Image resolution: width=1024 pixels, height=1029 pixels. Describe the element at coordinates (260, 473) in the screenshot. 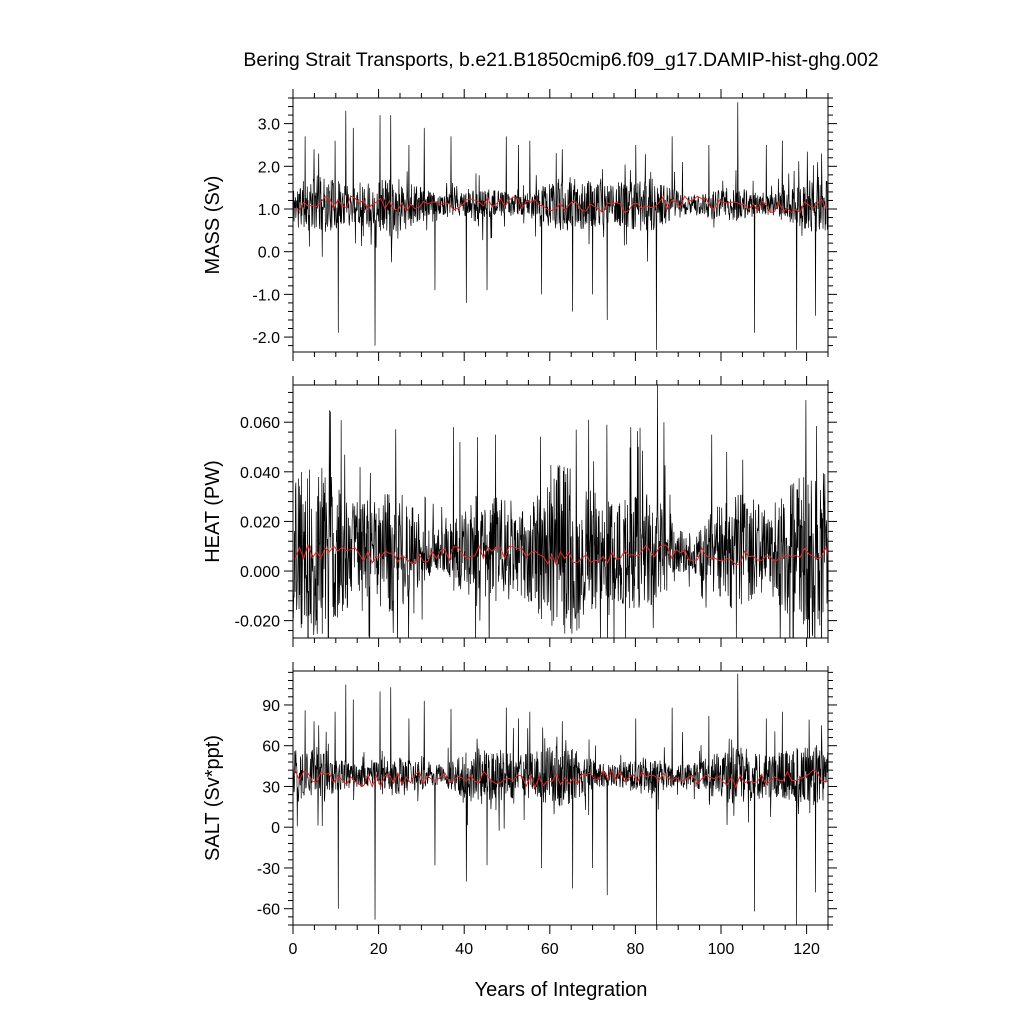

I see `heat-y-tick-label: 0.040` at that location.